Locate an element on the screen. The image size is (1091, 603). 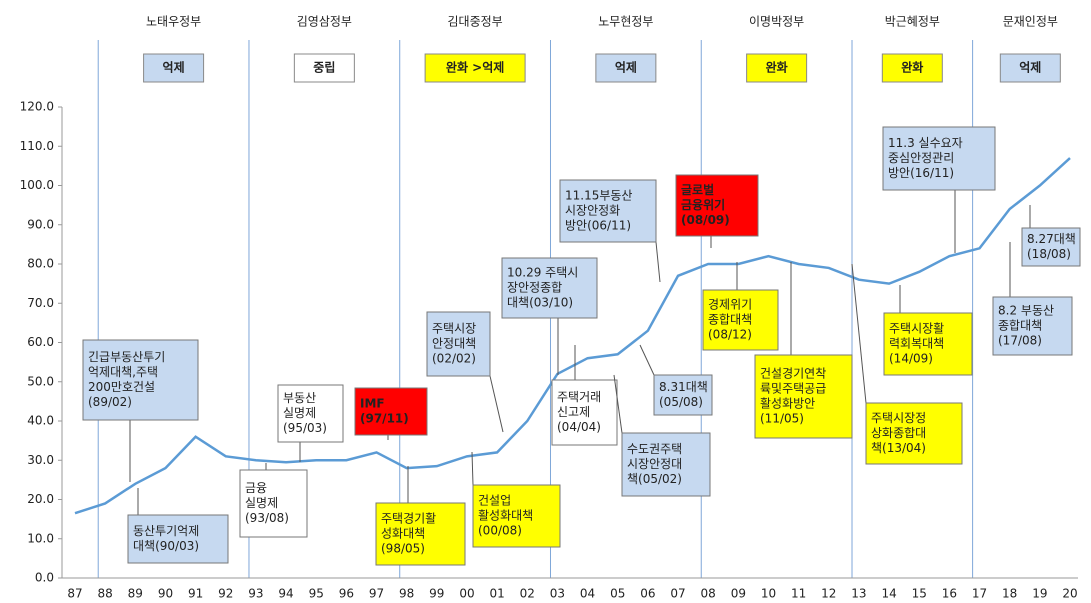
annotation-text: 대책(90/03) is located at coordinates (166, 545).